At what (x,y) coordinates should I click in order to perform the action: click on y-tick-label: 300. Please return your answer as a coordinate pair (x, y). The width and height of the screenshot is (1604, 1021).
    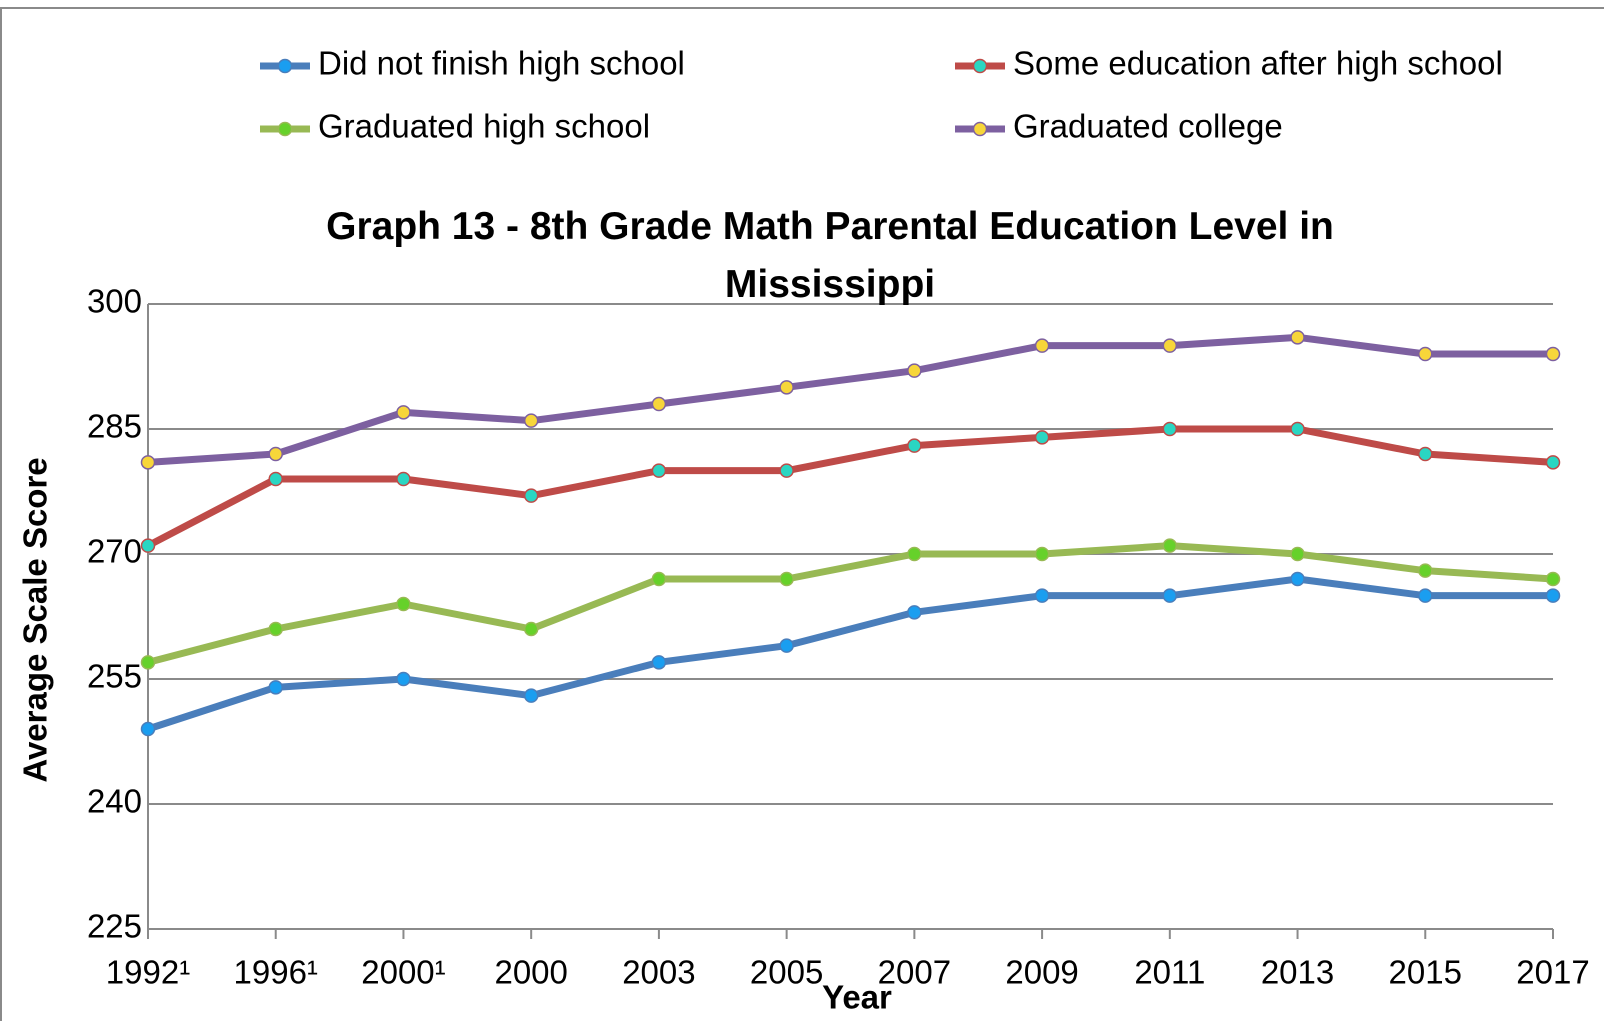
    Looking at the image, I should click on (114, 301).